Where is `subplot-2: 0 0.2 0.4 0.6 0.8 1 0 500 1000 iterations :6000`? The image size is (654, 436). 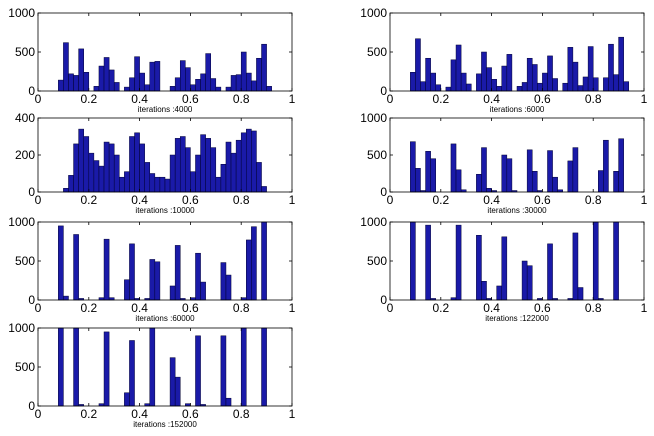
subplot-2: 0 0.2 0.4 0.6 0.8 1 0 500 1000 iterations :6000 is located at coordinates (503, 60).